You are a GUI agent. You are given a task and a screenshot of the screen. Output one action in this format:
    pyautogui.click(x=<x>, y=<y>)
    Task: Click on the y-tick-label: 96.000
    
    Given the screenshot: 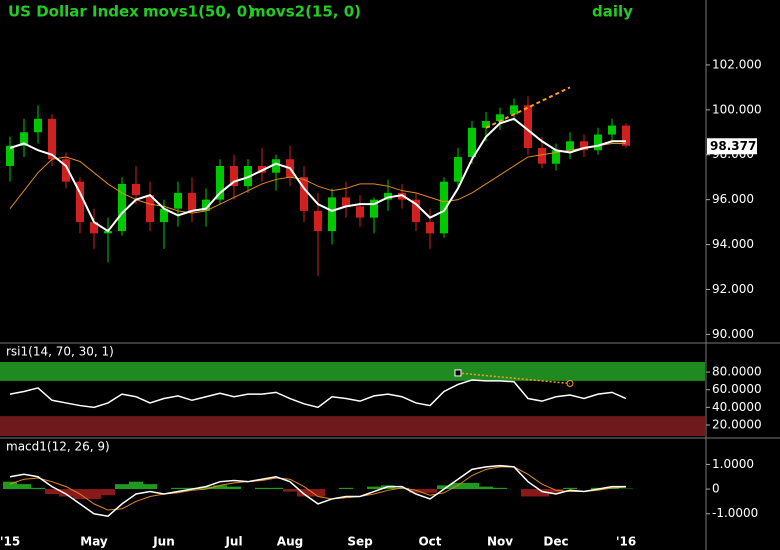 What is the action you would take?
    pyautogui.click(x=733, y=199)
    